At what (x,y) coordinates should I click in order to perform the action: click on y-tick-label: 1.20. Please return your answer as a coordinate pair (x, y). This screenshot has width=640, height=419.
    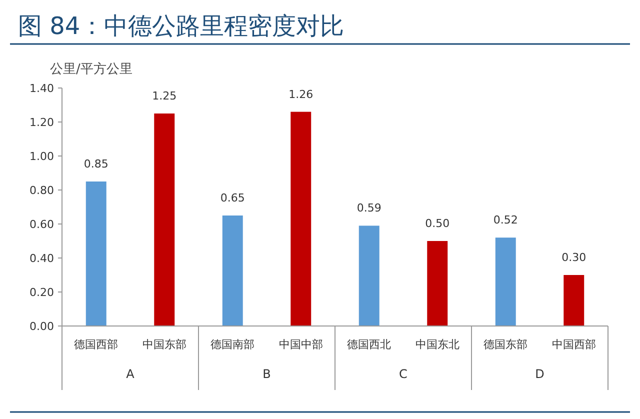
    Looking at the image, I should click on (42, 122).